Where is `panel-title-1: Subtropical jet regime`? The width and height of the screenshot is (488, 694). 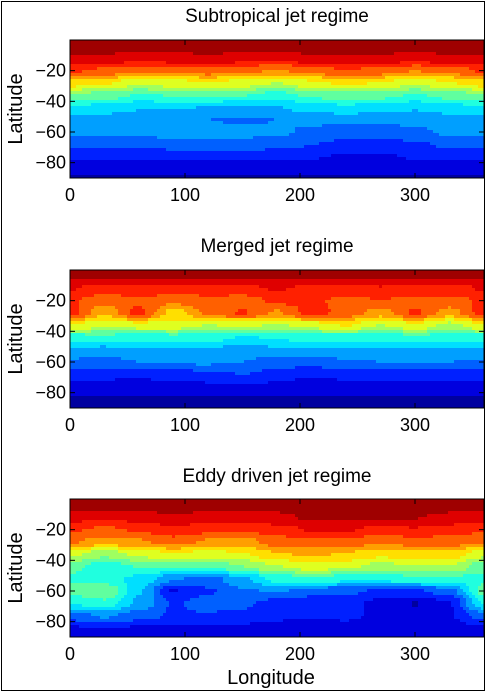 panel-title-1: Subtropical jet regime is located at coordinates (277, 16).